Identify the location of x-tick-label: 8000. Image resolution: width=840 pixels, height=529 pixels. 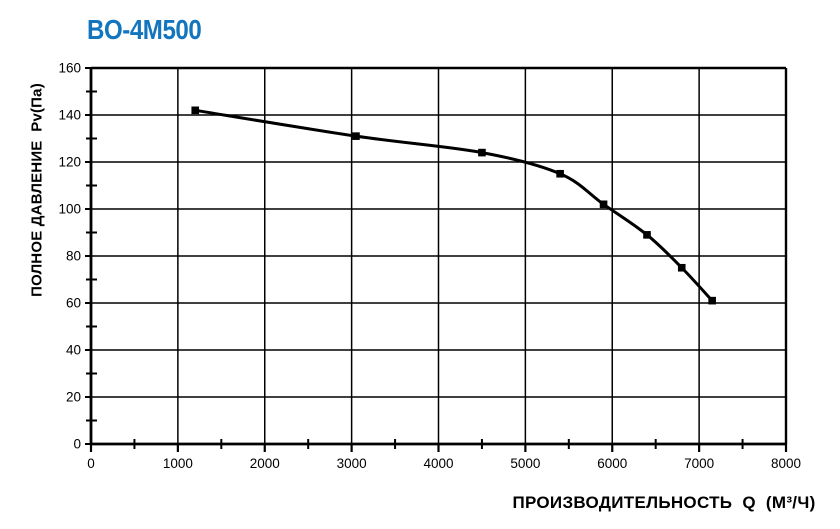
(786, 463).